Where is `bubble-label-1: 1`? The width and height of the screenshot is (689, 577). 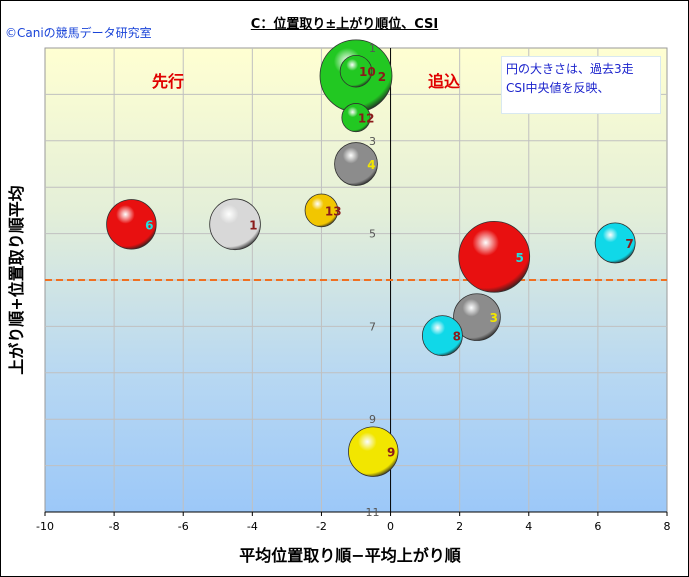
bubble-label-1: 1 is located at coordinates (253, 225).